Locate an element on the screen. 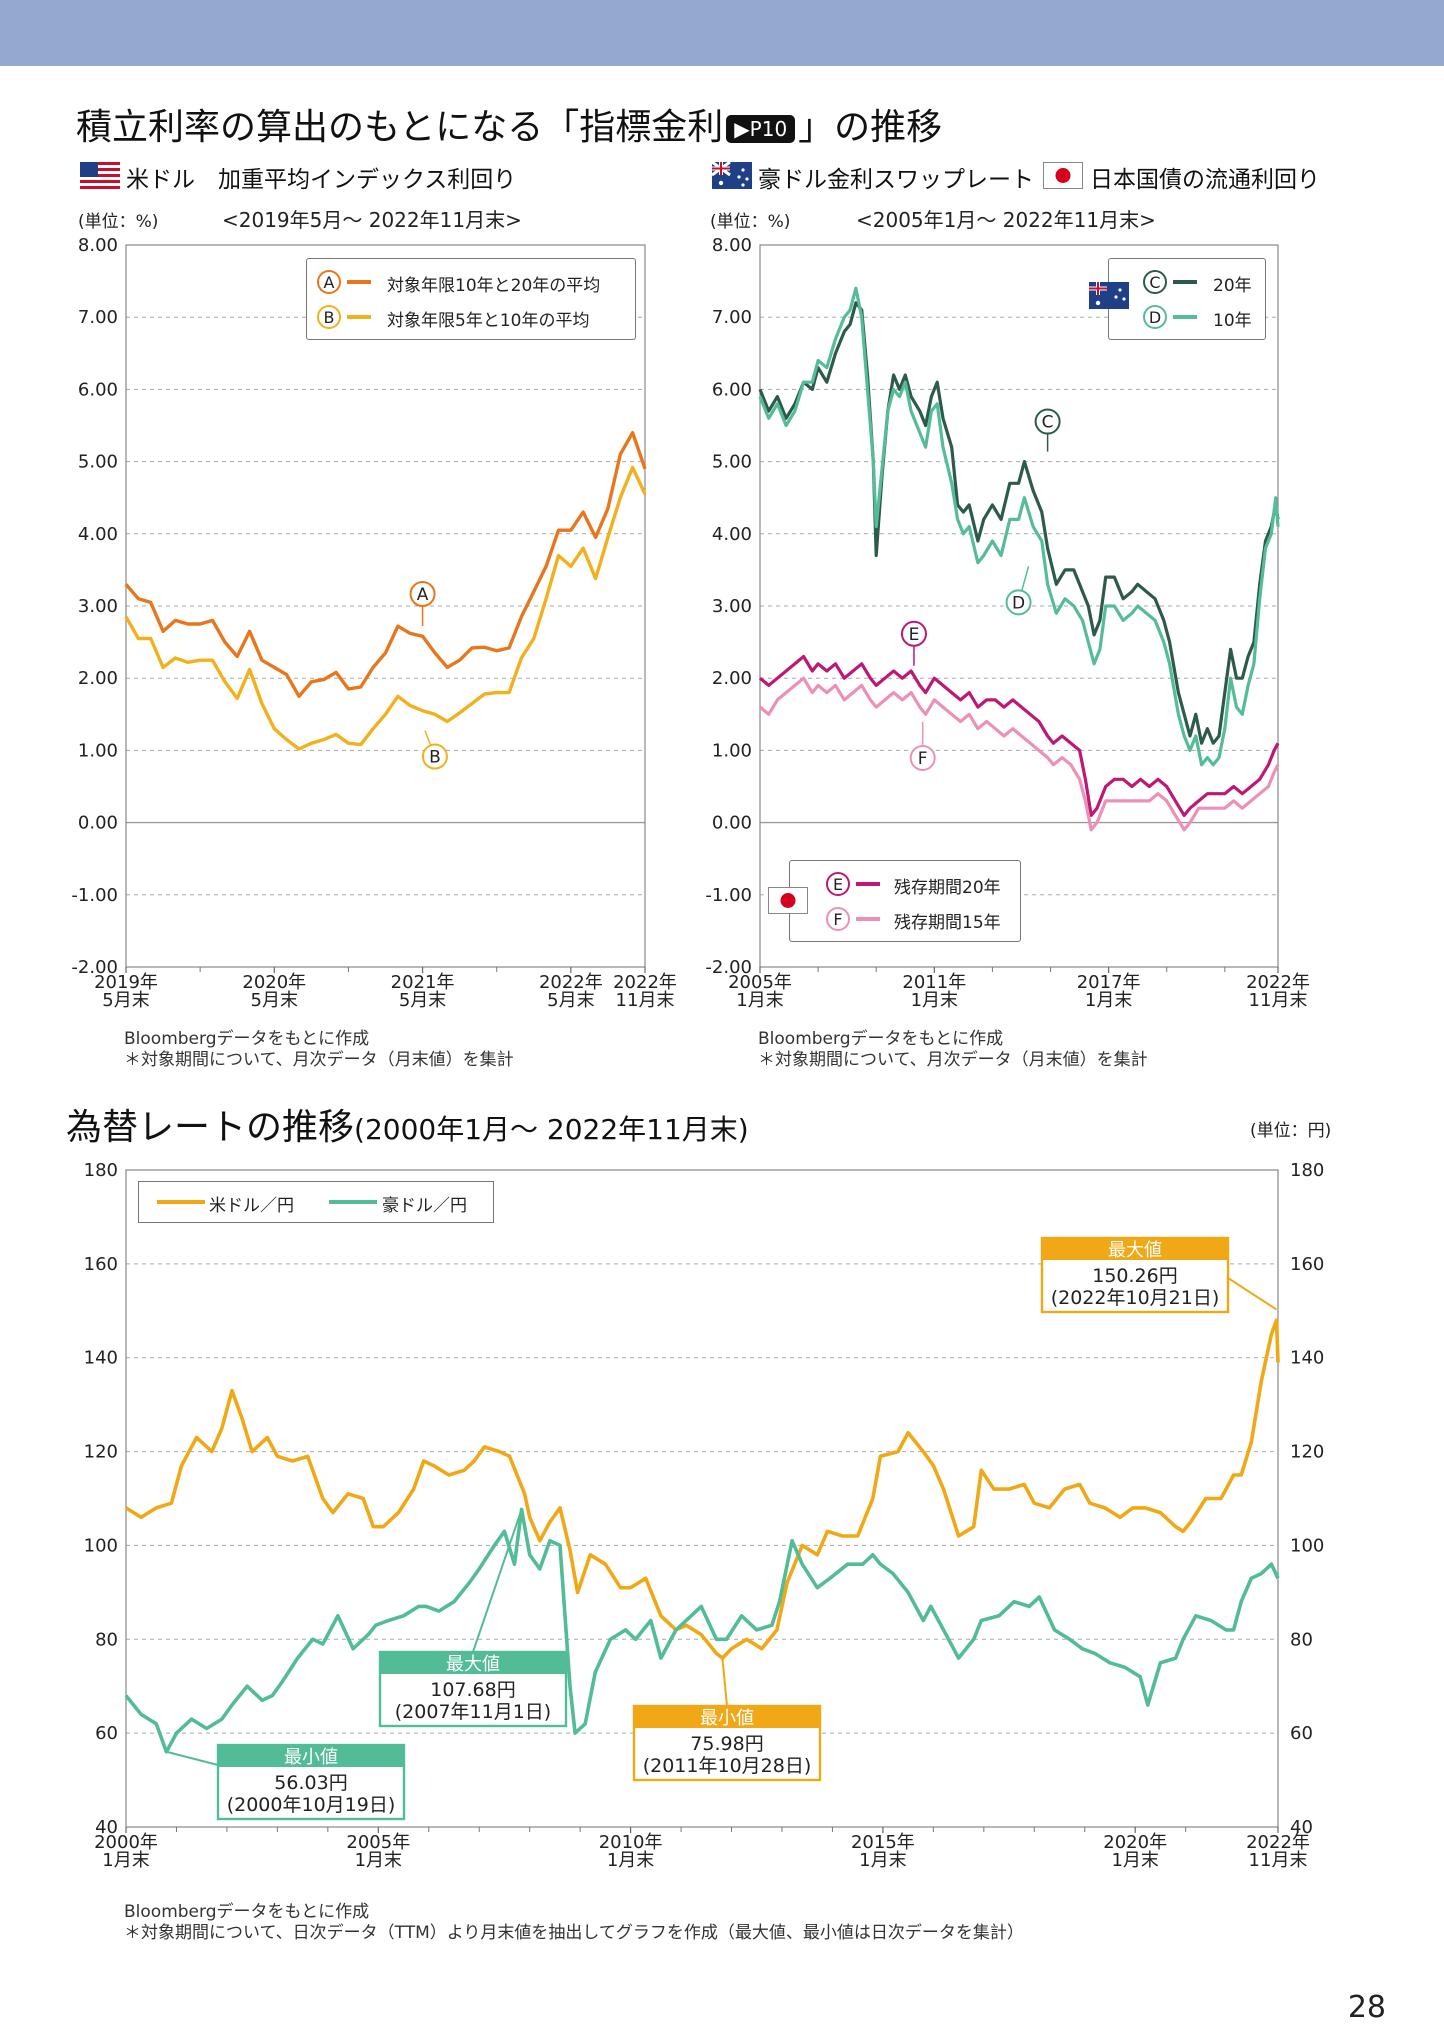 The image size is (1444, 2040). chart2-label-d-circle is located at coordinates (1018, 602).